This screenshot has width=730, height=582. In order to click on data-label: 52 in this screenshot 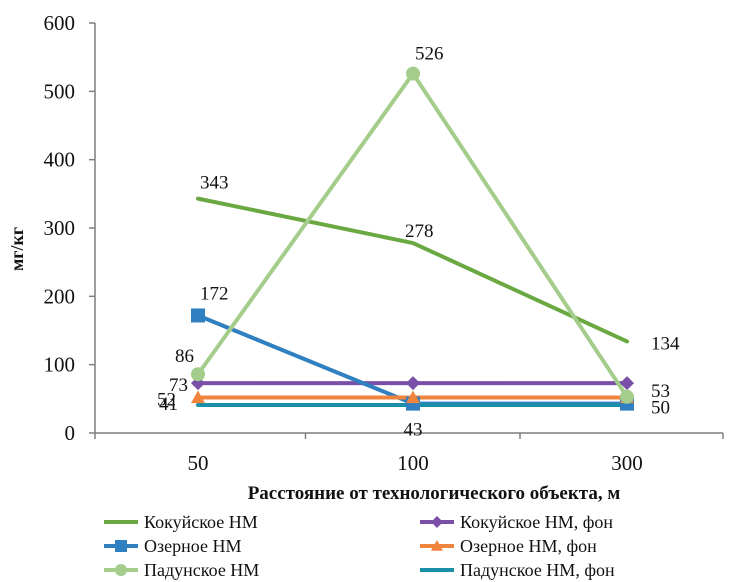, I will do `click(166, 399)`.